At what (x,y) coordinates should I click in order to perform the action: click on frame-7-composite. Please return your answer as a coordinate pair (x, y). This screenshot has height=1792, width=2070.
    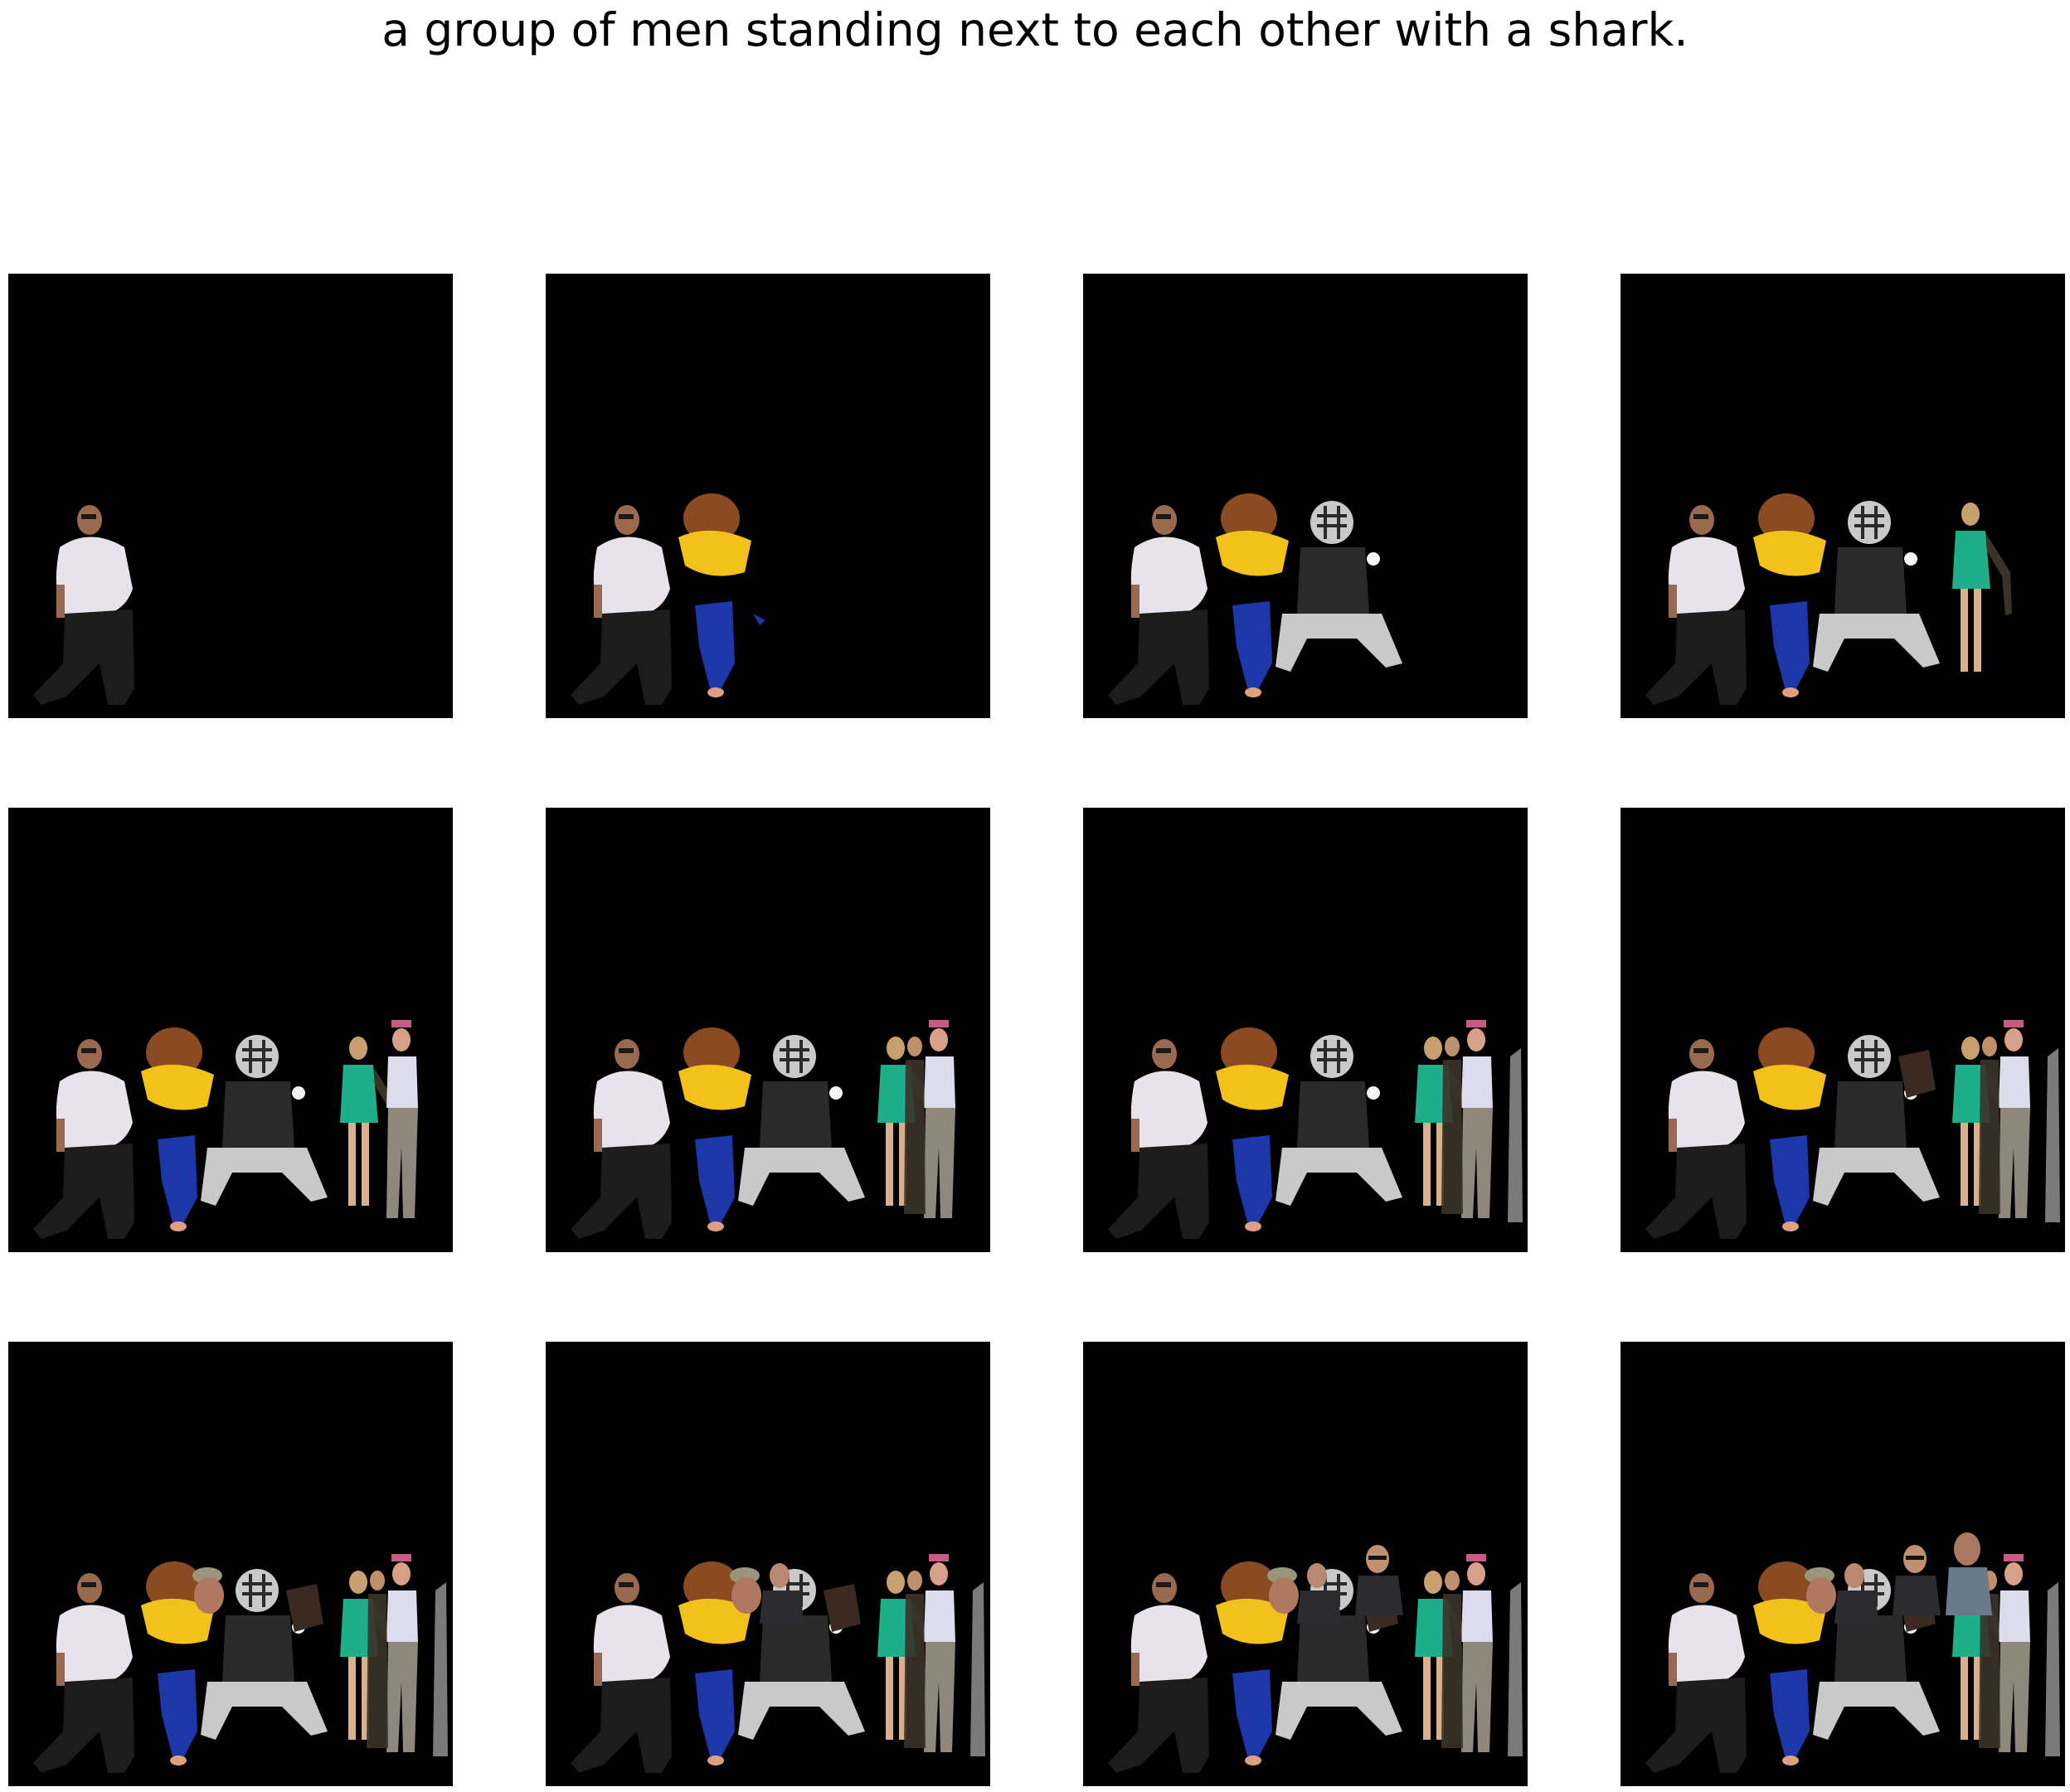
    Looking at the image, I should click on (1316, 1129).